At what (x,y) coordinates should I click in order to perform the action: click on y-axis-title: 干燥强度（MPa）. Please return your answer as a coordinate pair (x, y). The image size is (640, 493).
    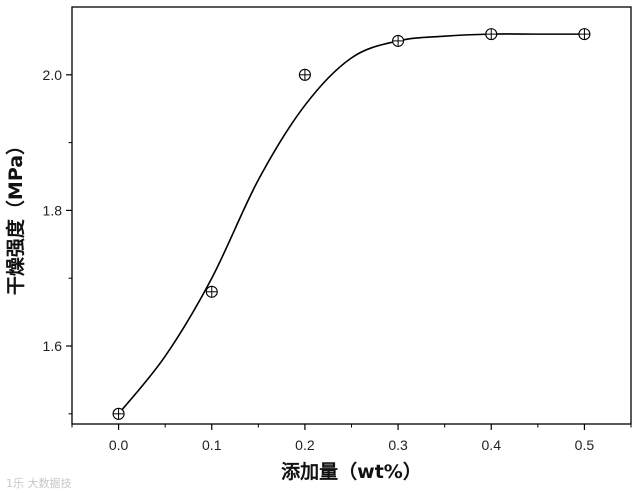
    Looking at the image, I should click on (15, 215).